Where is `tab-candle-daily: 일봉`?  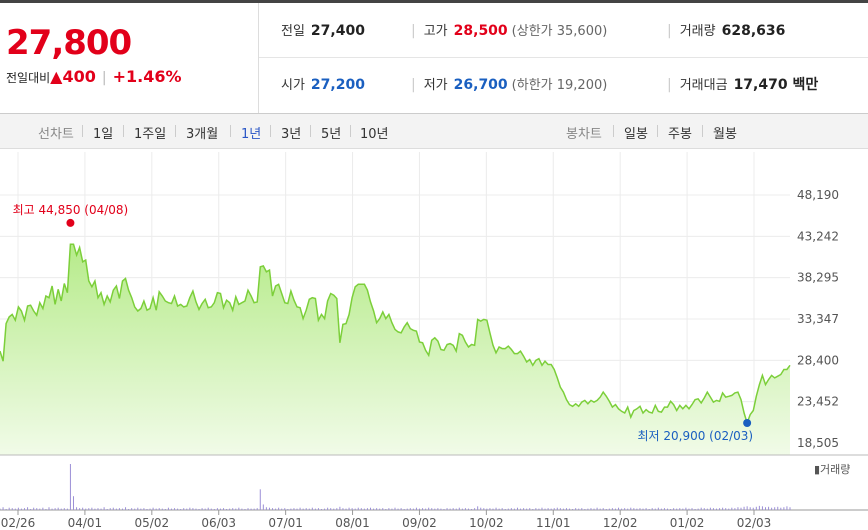 tab-candle-daily: 일봉 is located at coordinates (636, 134).